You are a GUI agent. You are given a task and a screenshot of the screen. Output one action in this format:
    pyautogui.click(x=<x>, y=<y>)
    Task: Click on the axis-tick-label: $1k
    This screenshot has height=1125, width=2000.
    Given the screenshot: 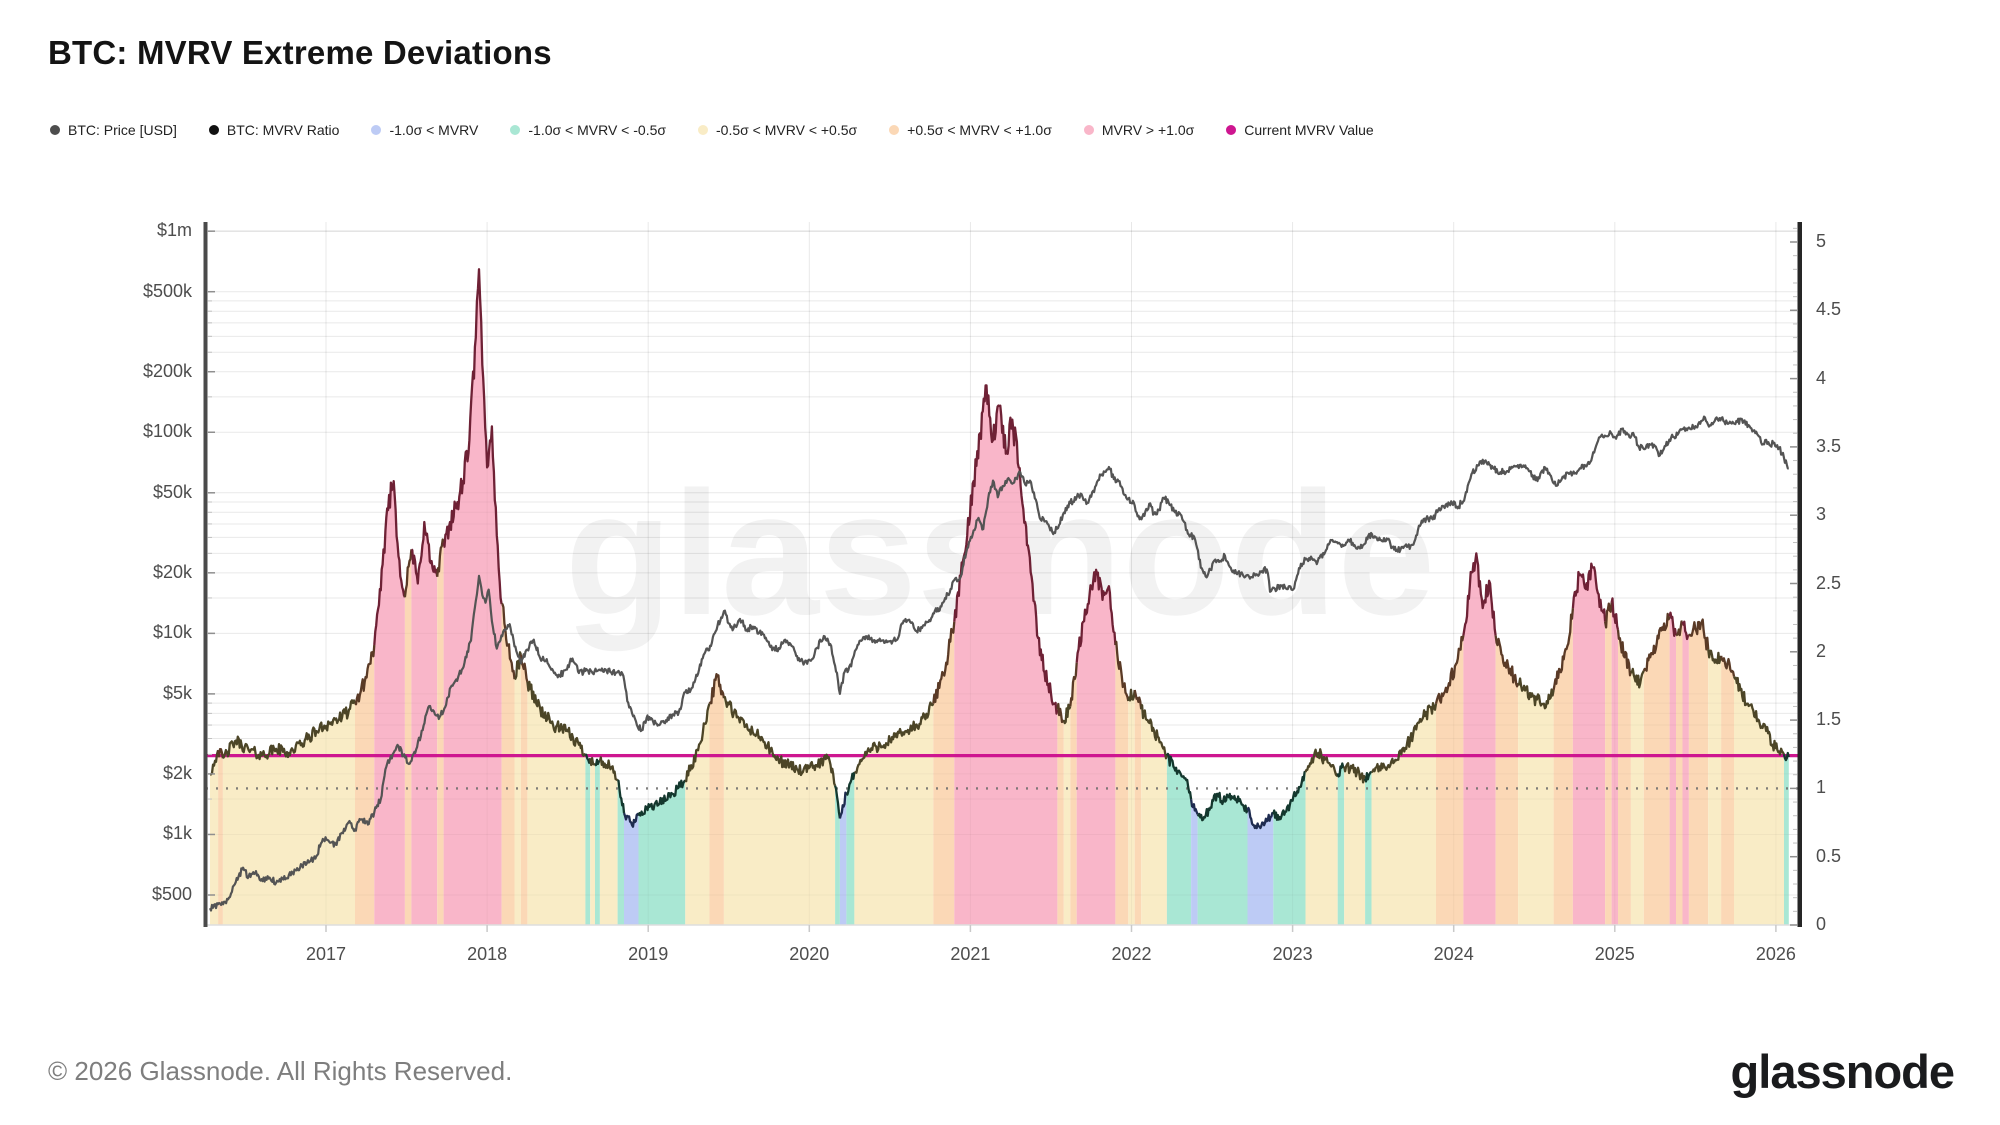 What is the action you would take?
    pyautogui.click(x=177, y=833)
    